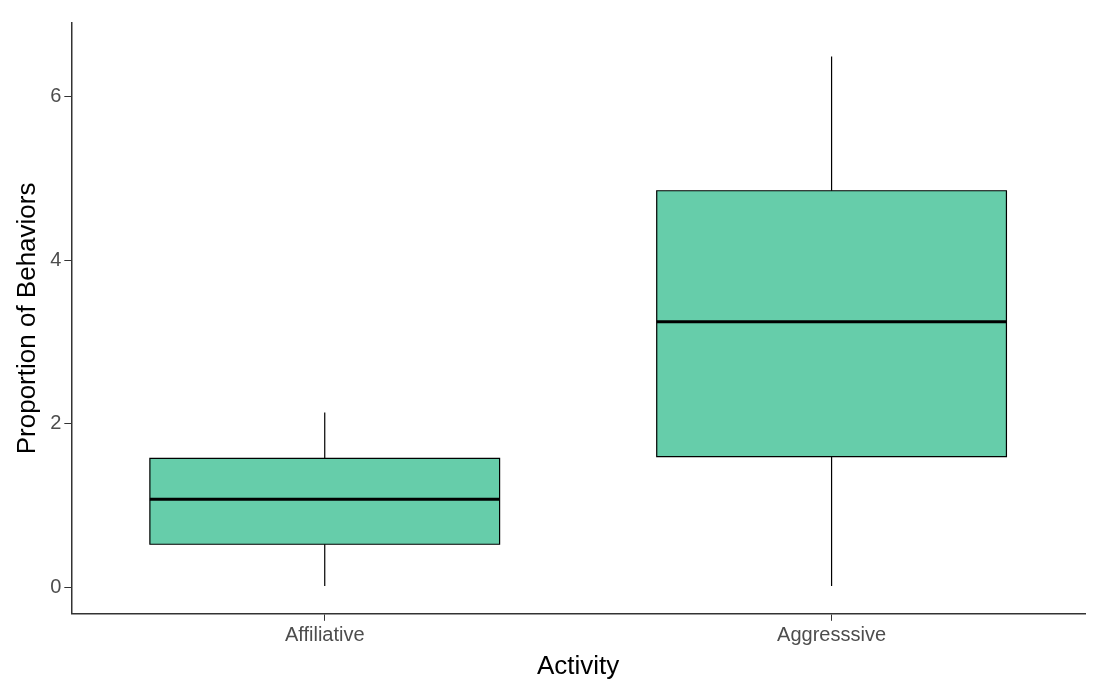 The width and height of the screenshot is (1095, 694). What do you see at coordinates (56, 422) in the screenshot?
I see `y-tick-label: 2` at bounding box center [56, 422].